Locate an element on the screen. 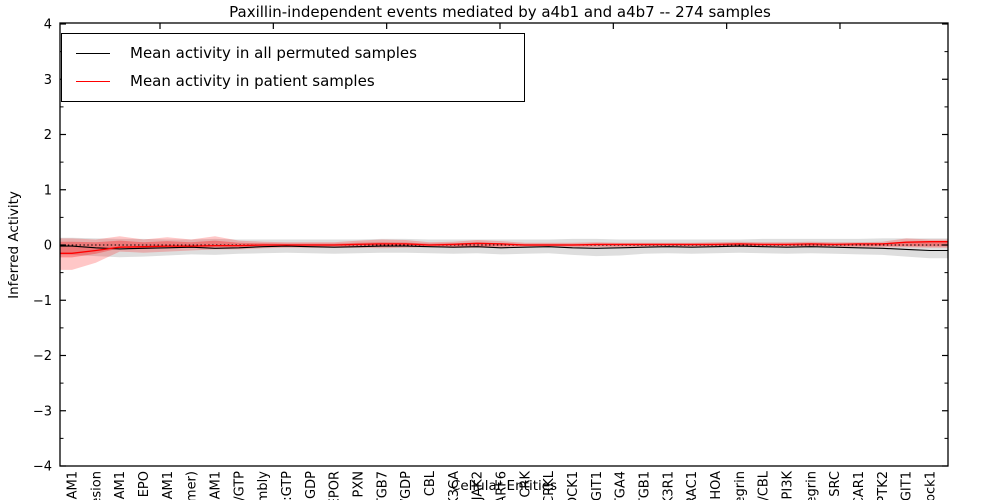  x-tick-label: DOCK1 is located at coordinates (573, 485).